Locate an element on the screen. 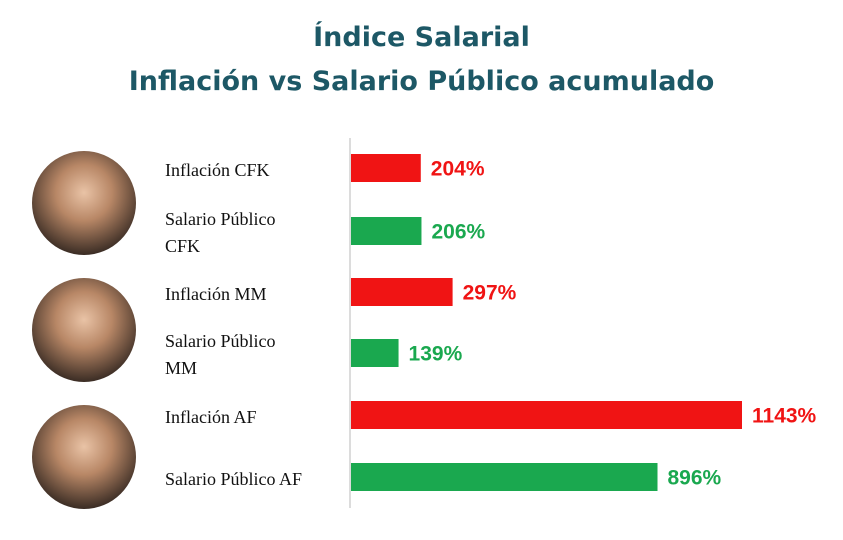  chart-subtitle: Inflación vs Salario Público acumulado is located at coordinates (421, 81).